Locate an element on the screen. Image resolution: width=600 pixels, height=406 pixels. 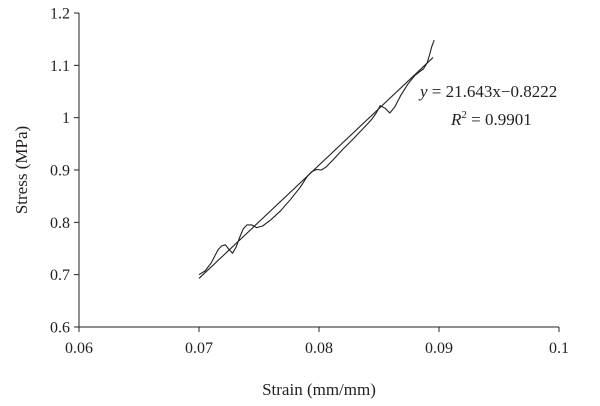
y-tick-label: 1 is located at coordinates (66, 118).